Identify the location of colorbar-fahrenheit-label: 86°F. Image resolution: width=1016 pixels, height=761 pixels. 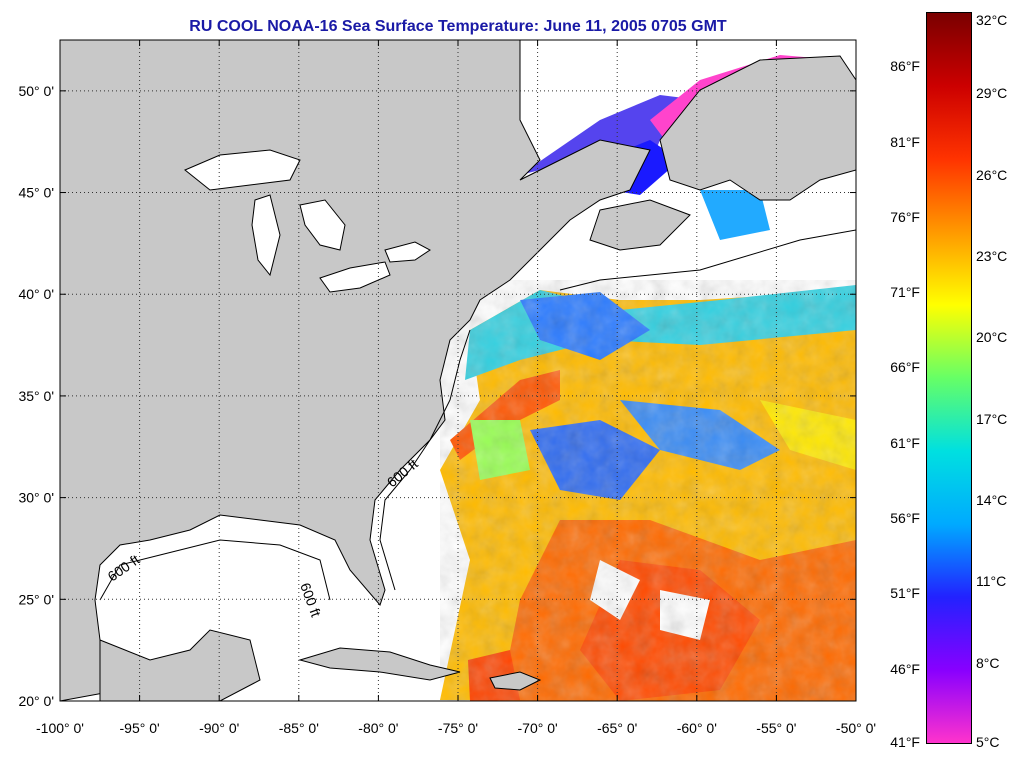
(905, 66).